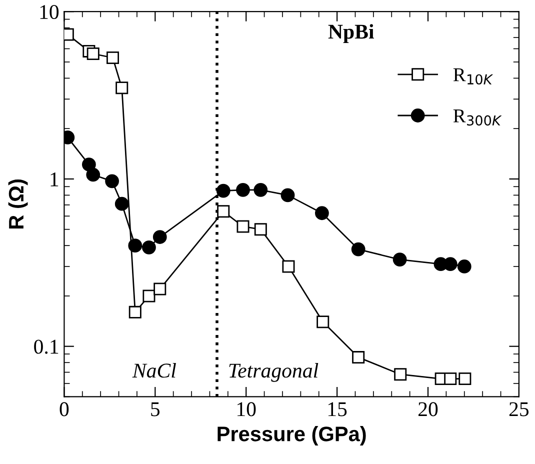 The width and height of the screenshot is (535, 464). I want to click on x-tick-label: 25, so click(519, 409).